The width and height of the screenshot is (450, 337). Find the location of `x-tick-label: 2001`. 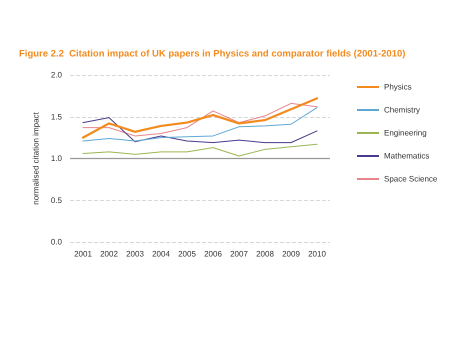

x-tick-label: 2001 is located at coordinates (83, 254).